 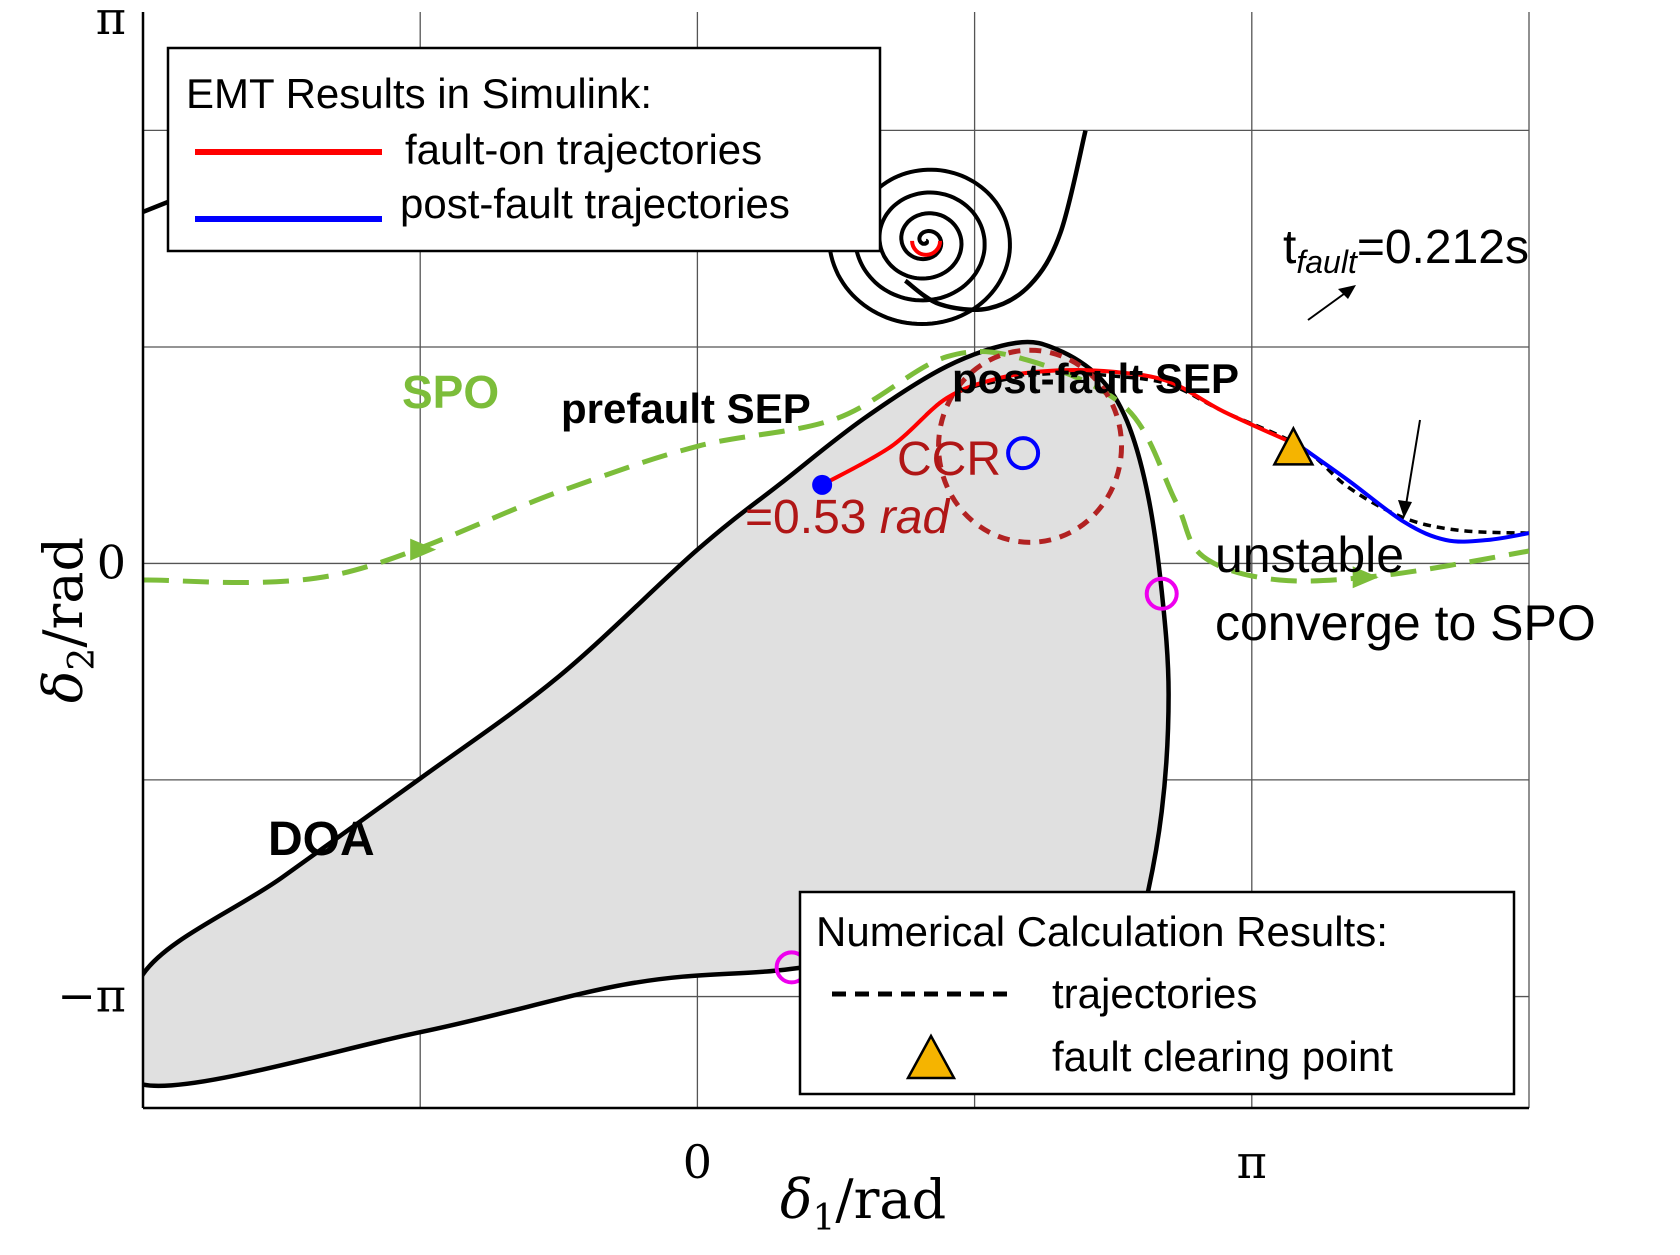 I want to click on legend-emt-title: EMT Results in Simulink:, so click(x=419, y=93).